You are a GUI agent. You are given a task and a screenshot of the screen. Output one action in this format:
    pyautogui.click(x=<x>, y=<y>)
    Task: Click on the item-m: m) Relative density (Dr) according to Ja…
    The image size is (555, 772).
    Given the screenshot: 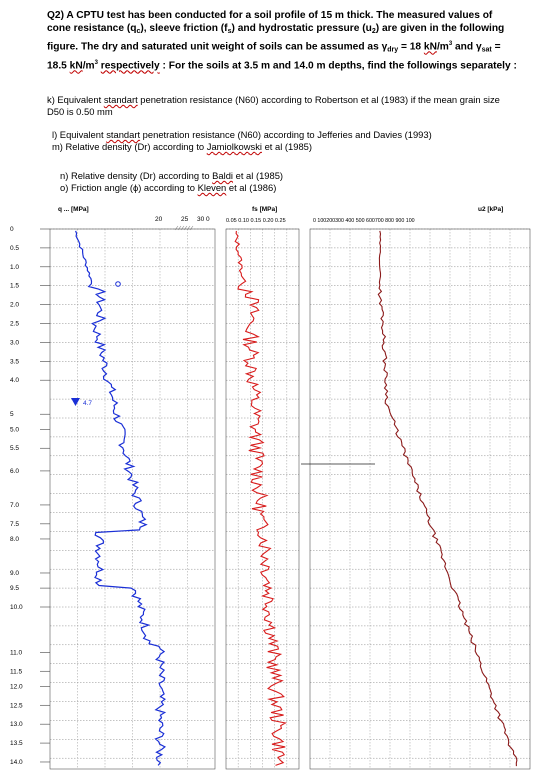 What is the action you would take?
    pyautogui.click(x=182, y=146)
    